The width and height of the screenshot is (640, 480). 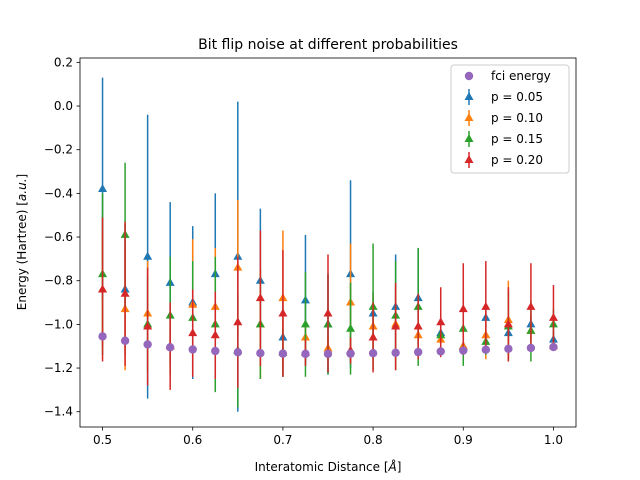 What do you see at coordinates (22, 242) in the screenshot?
I see `y-axis-label: Energy (Hartree) [a.u.]` at bounding box center [22, 242].